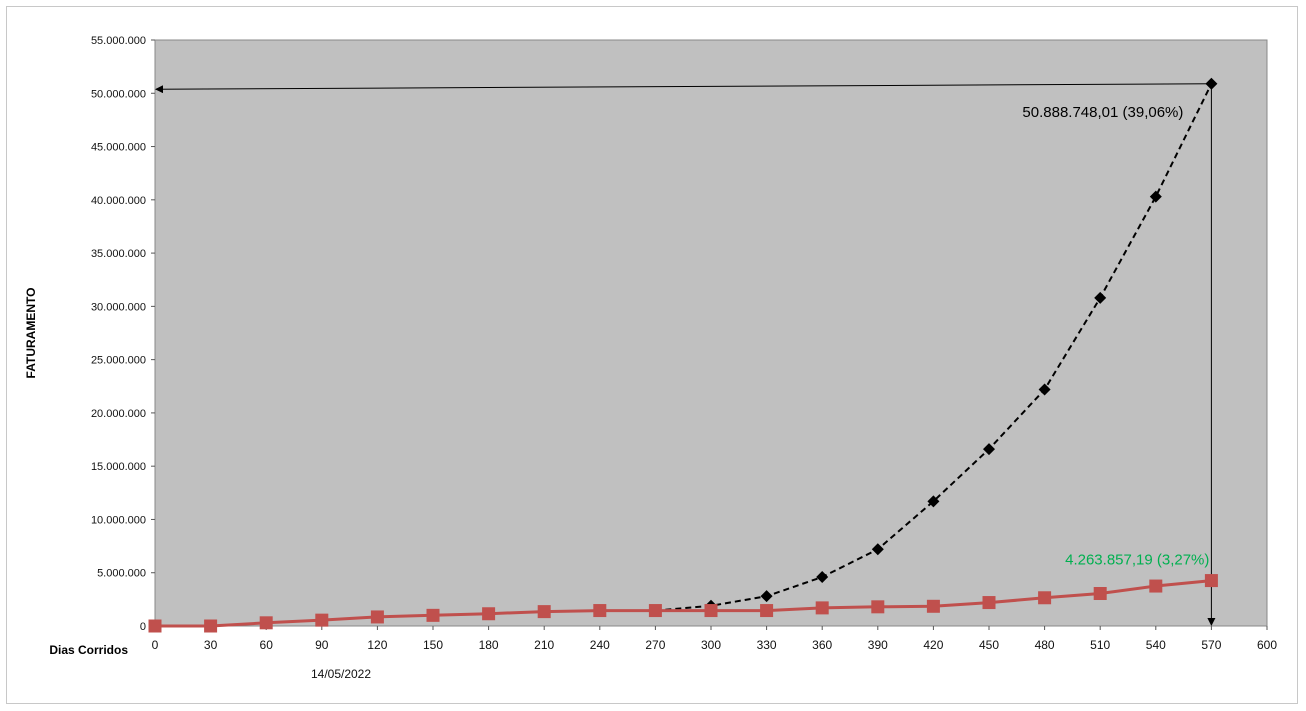 The height and width of the screenshot is (711, 1306). What do you see at coordinates (1267, 645) in the screenshot?
I see `x-tick-label: 600` at bounding box center [1267, 645].